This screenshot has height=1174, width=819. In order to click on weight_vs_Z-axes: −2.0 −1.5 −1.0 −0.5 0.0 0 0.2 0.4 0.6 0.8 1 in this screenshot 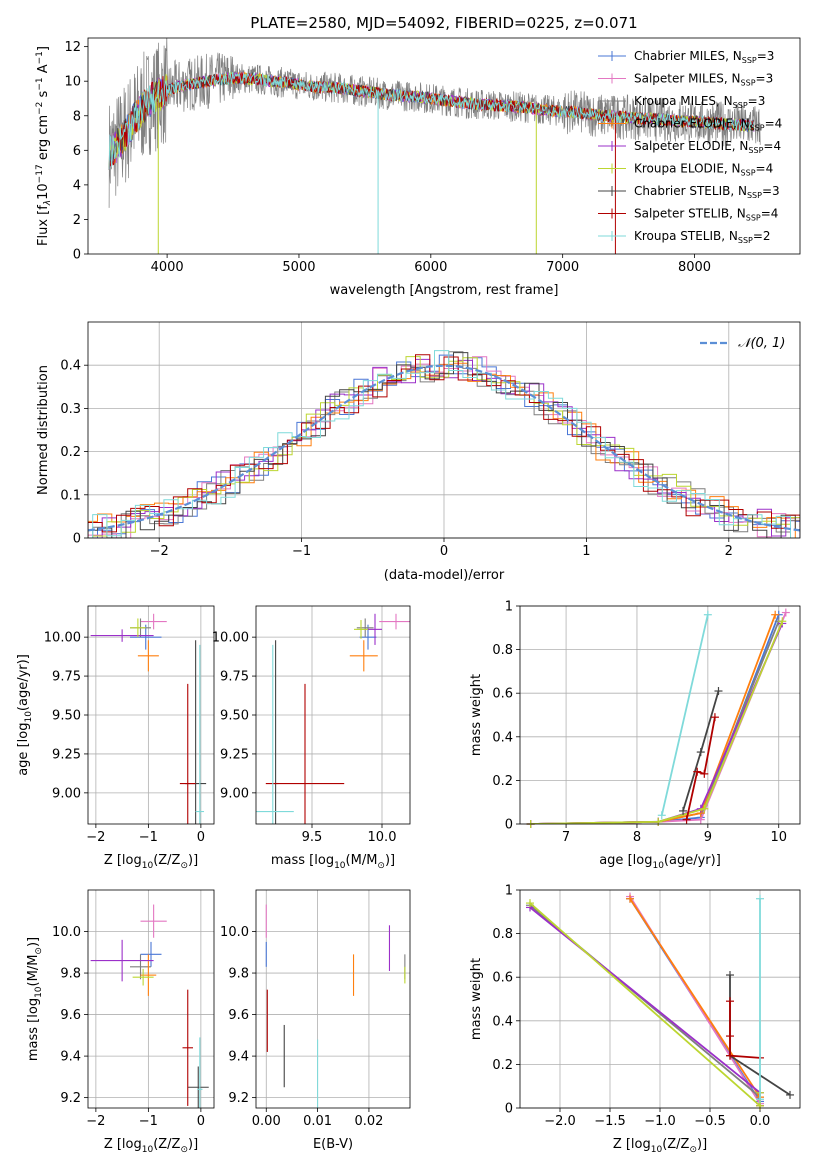, I will do `click(646, 1006)`.